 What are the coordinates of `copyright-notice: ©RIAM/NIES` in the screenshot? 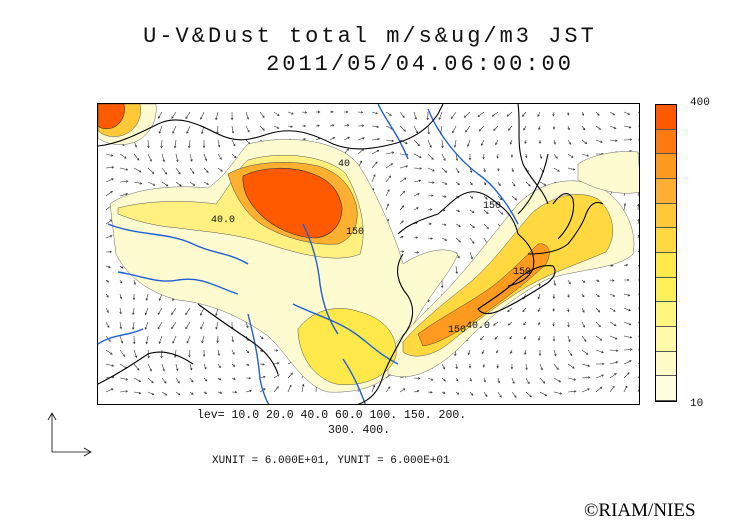 It's located at (640, 510).